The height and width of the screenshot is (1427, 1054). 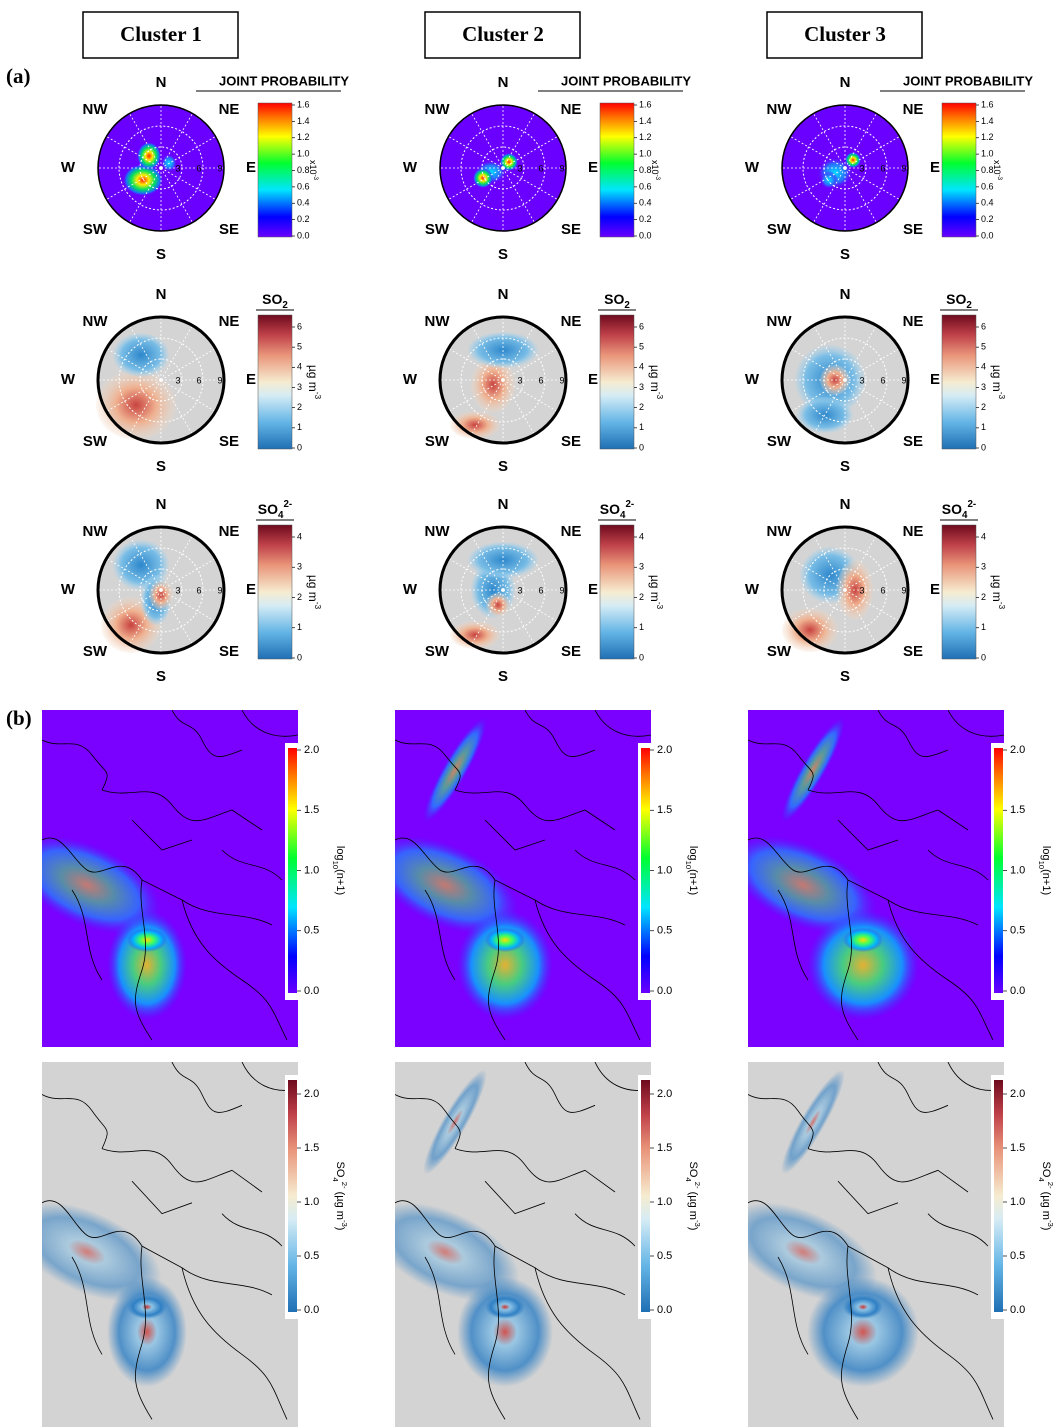 I want to click on text-part: x10, so click(x=997, y=167).